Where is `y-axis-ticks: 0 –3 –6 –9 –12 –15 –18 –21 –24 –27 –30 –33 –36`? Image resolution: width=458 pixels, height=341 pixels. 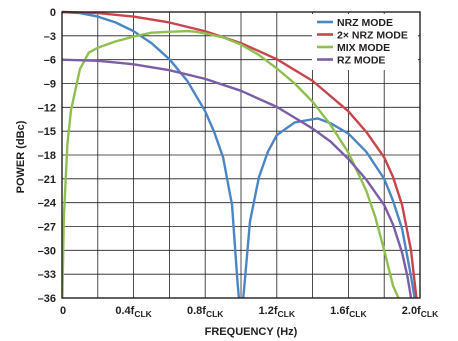 y-axis-ticks: 0 –3 –6 –9 –12 –15 –18 –21 –24 –27 –30 –33 –36 is located at coordinates (47, 156).